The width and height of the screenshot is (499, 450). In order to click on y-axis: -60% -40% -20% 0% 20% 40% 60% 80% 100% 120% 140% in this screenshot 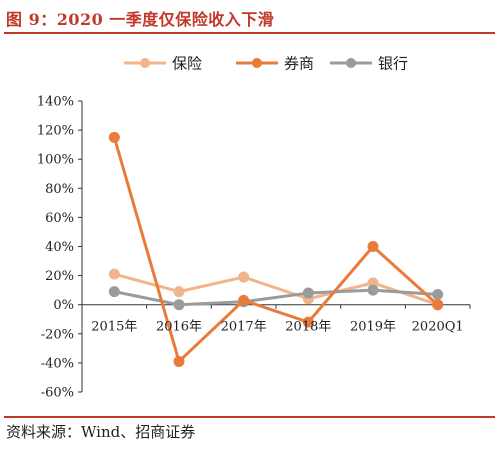, I will do `click(60, 248)`.